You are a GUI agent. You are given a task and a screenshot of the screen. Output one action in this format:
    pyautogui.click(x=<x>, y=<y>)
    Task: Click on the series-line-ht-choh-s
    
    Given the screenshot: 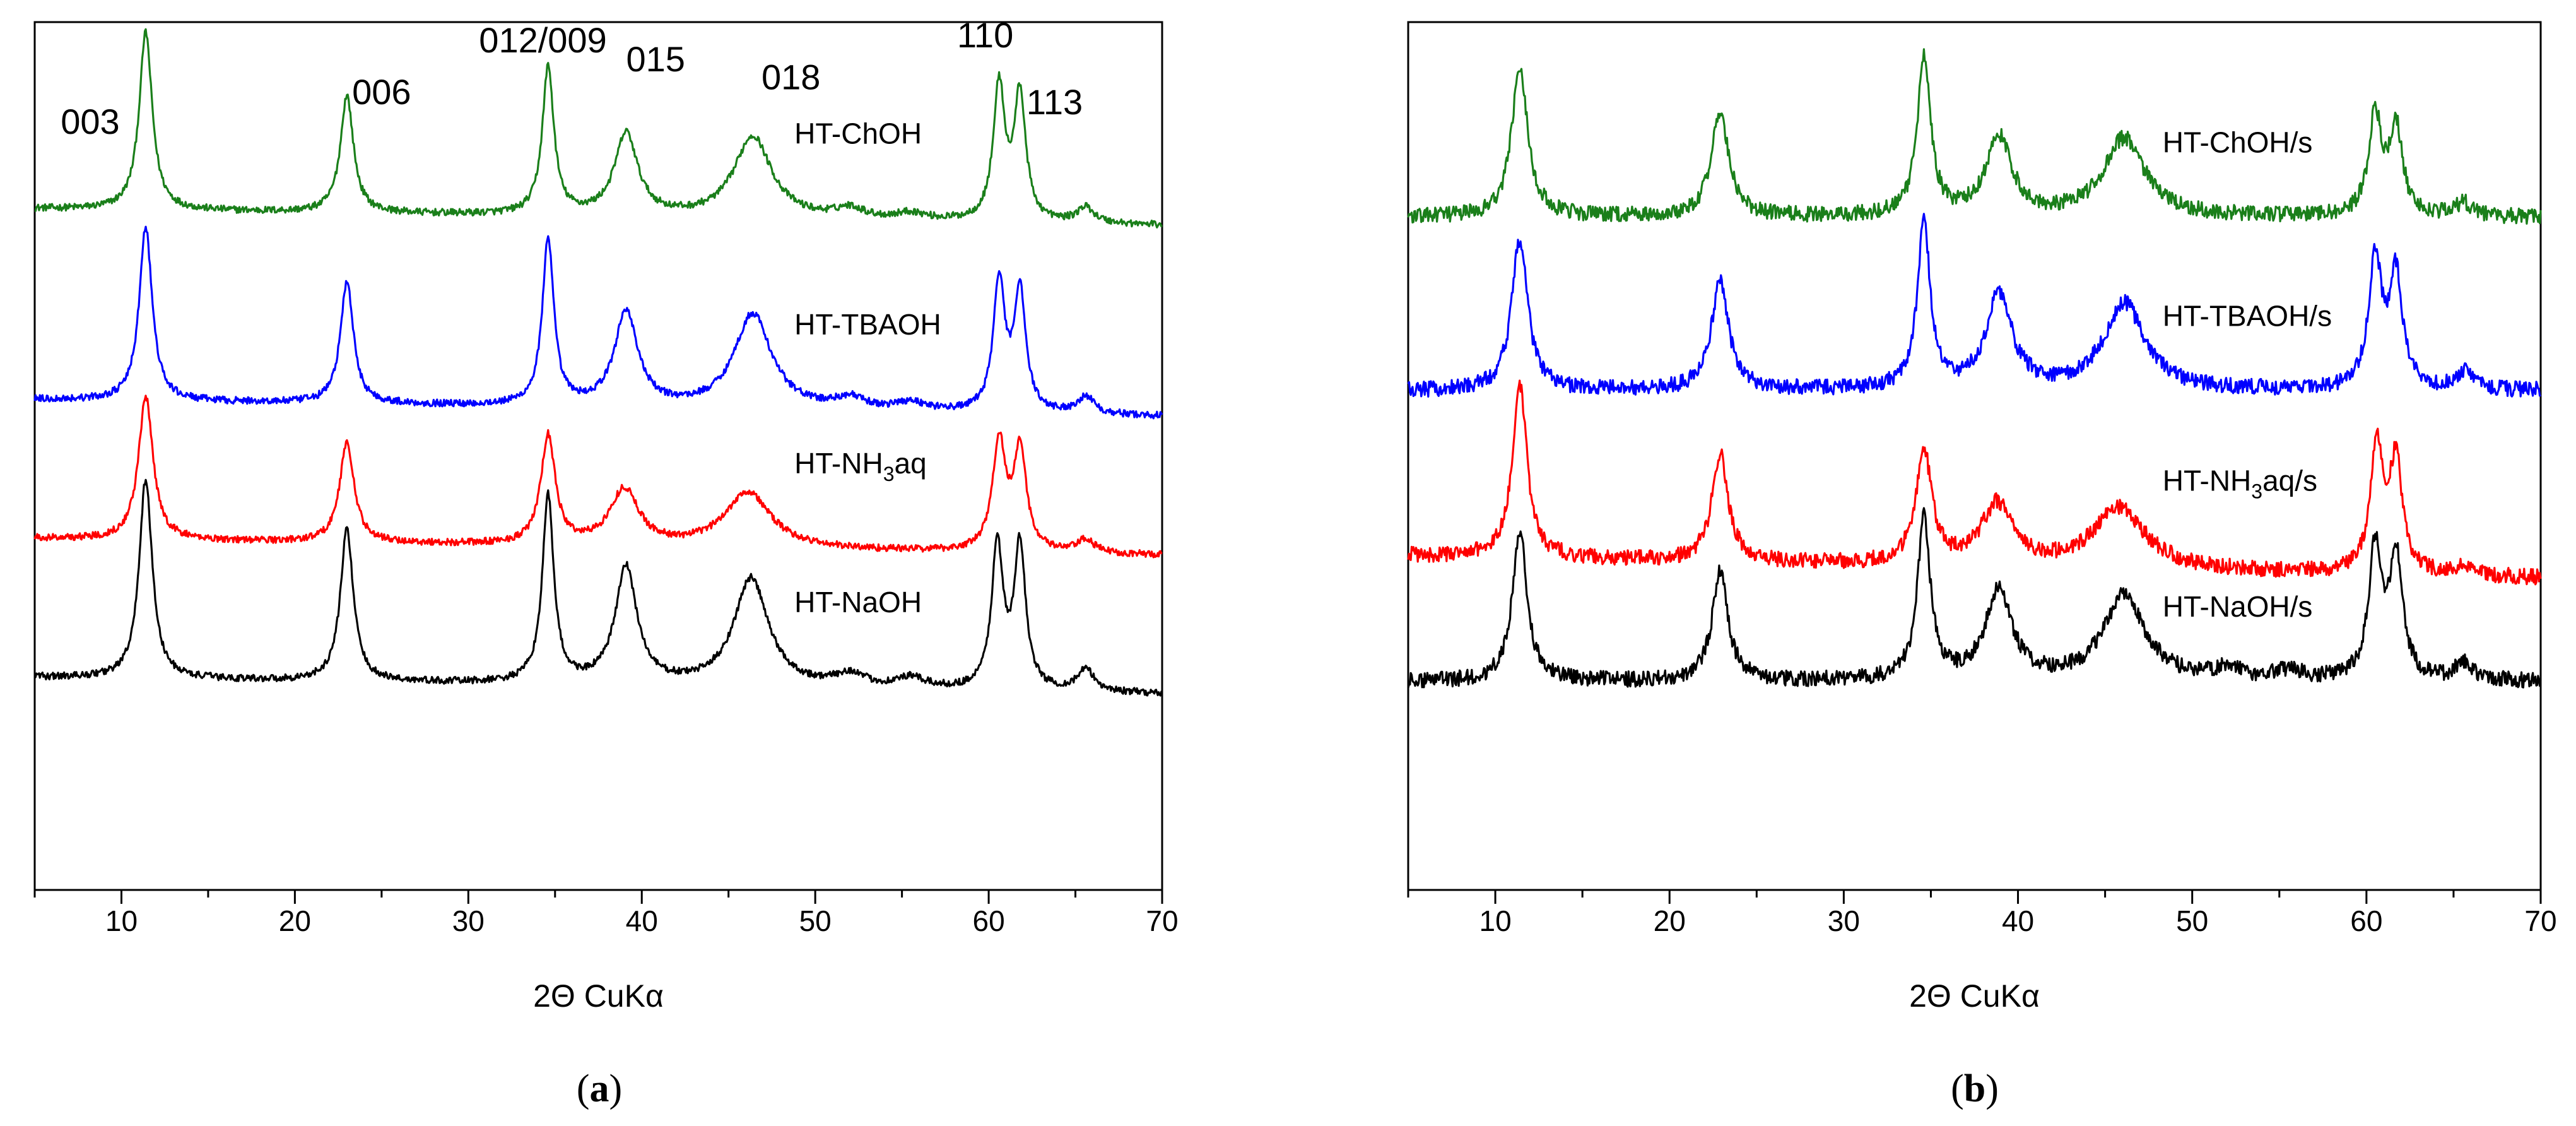 What is the action you would take?
    pyautogui.click(x=1974, y=136)
    